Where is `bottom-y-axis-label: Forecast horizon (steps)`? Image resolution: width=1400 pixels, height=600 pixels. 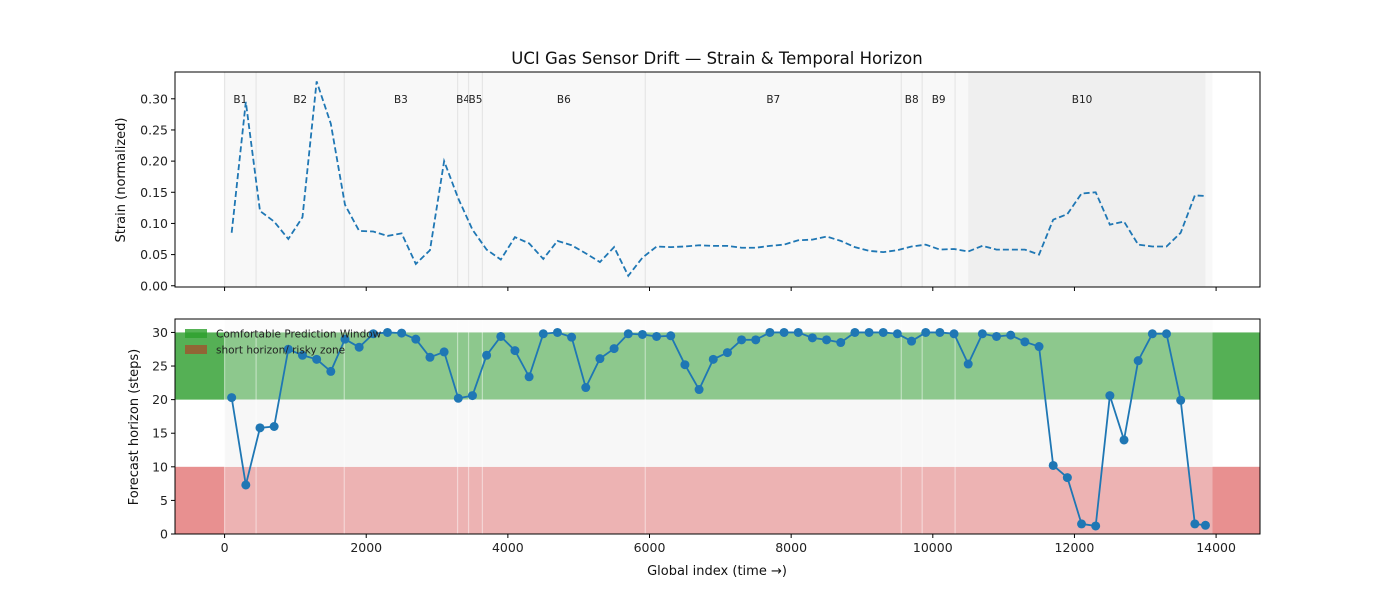
bottom-y-axis-label: Forecast horizon (steps) is located at coordinates (134, 427).